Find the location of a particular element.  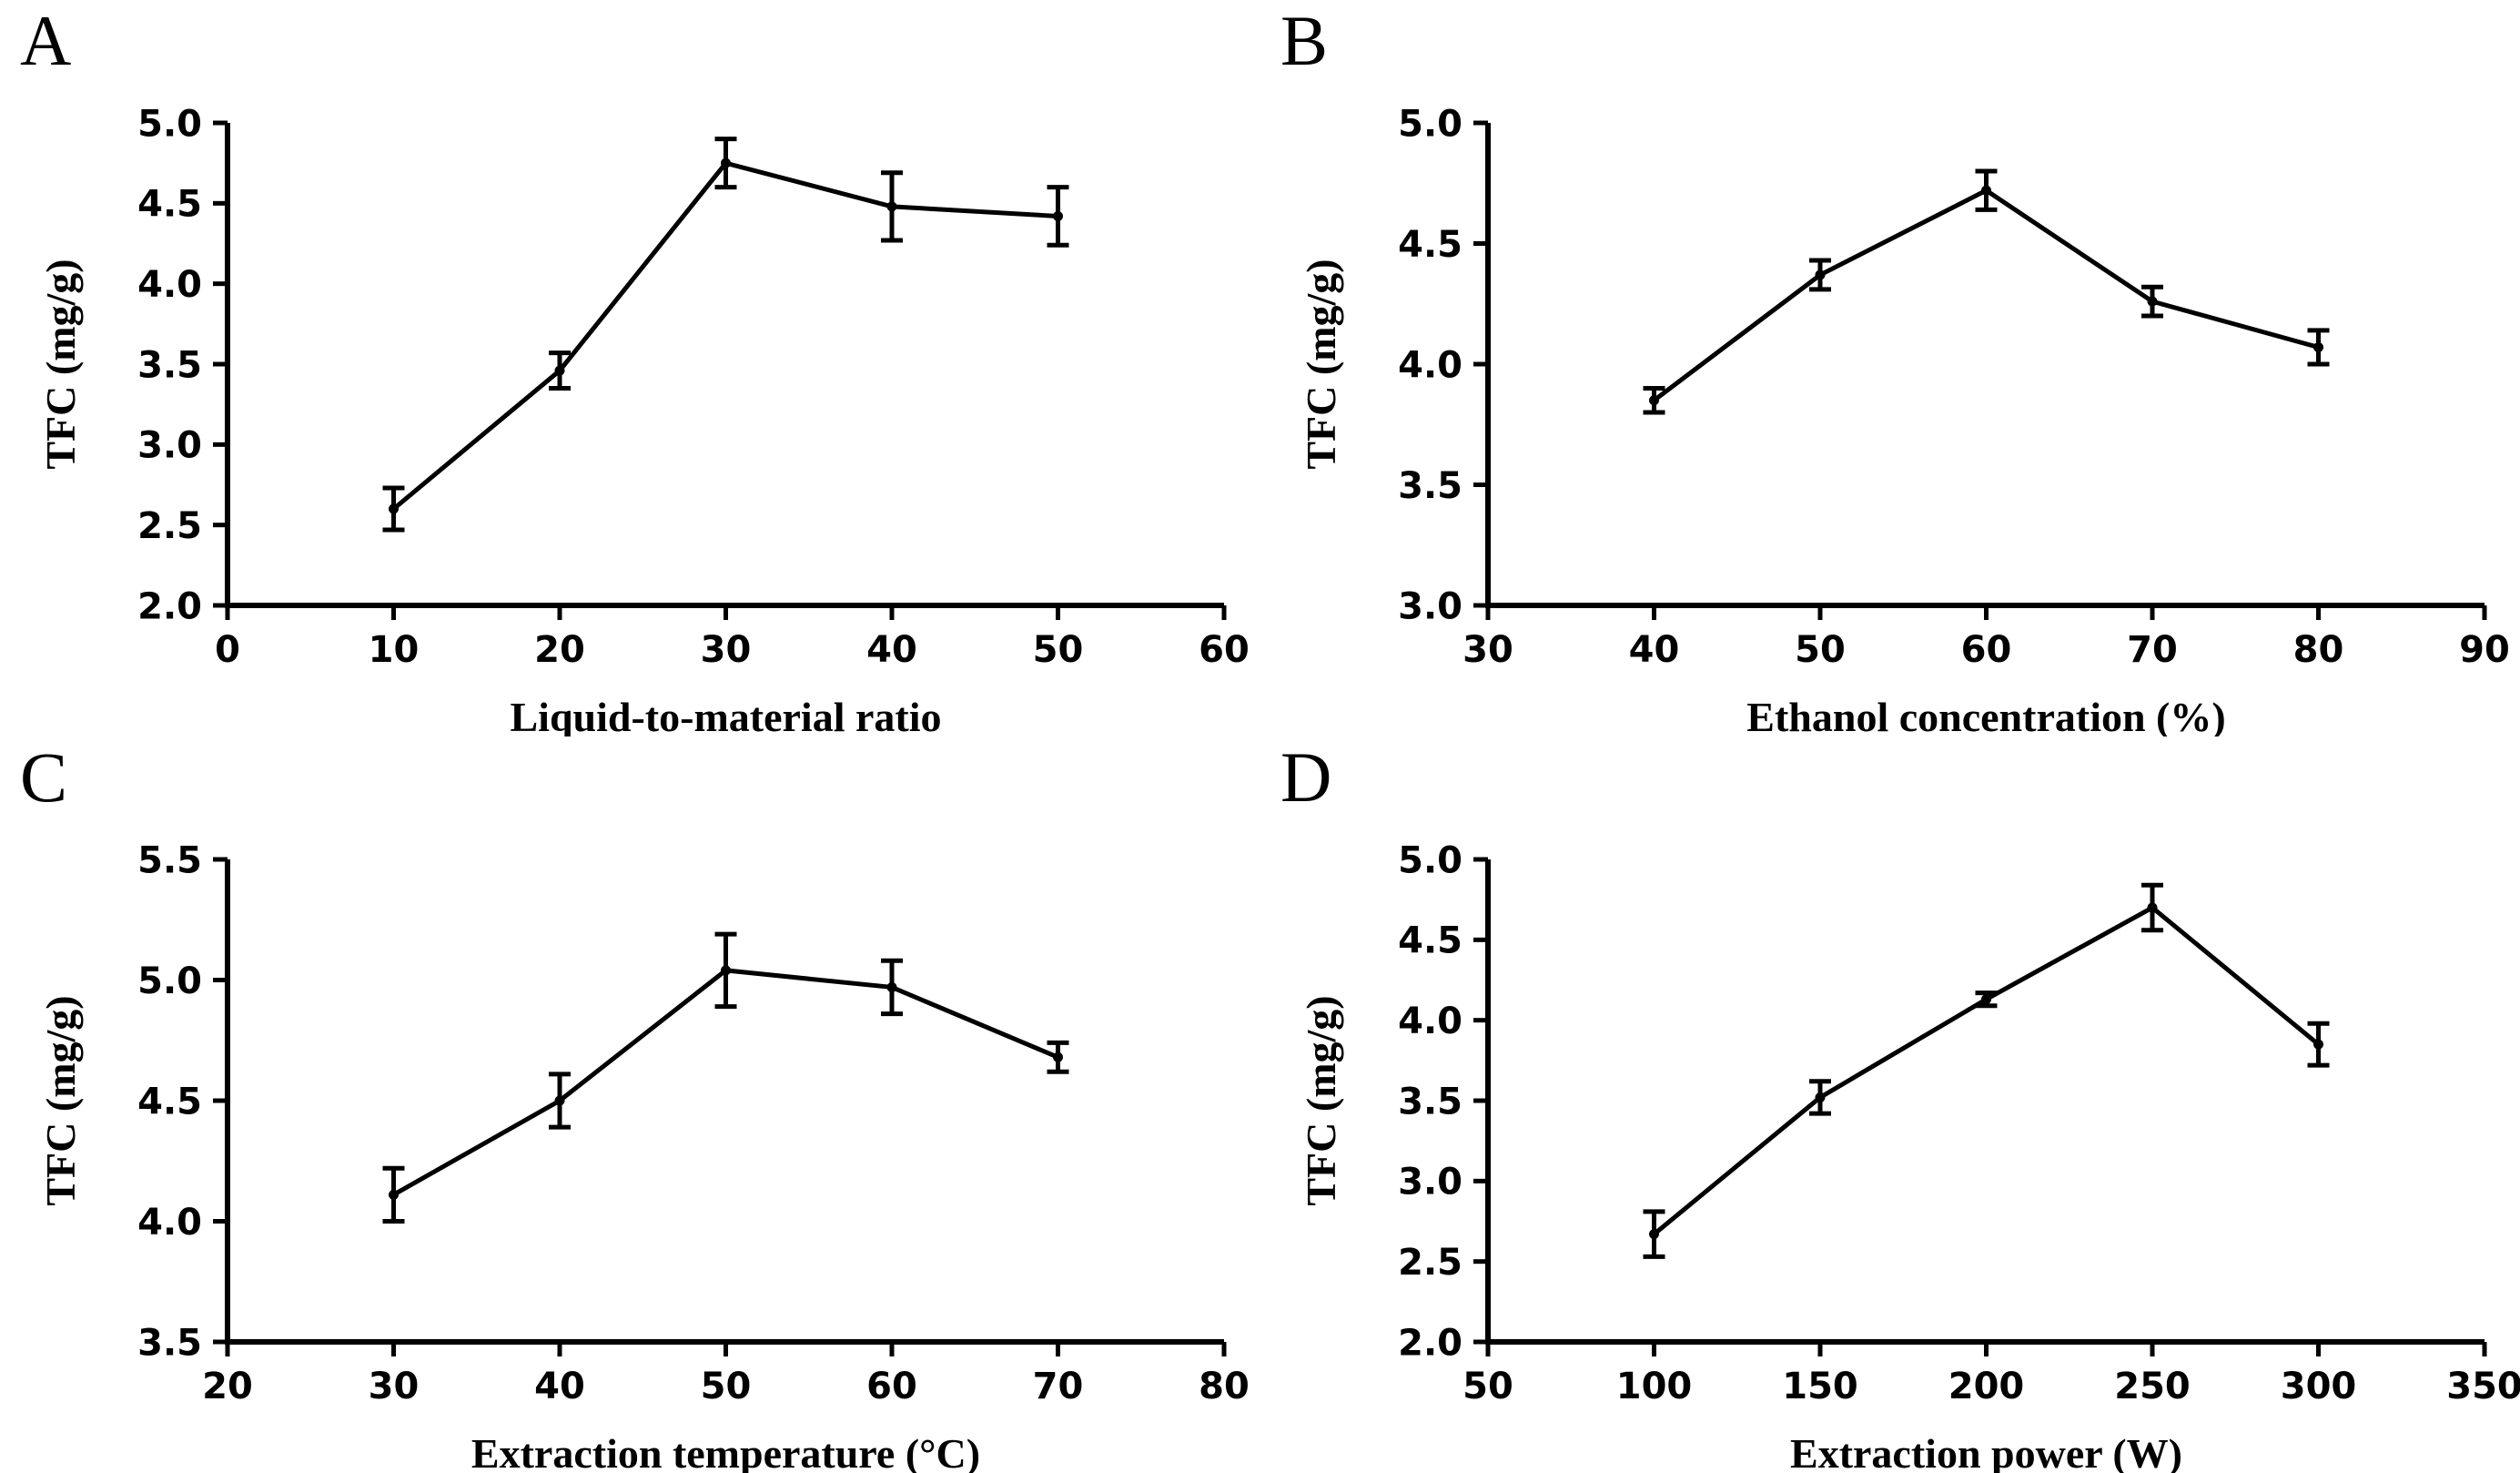

x-axis-title: Liquid-to-material ratio is located at coordinates (726, 715).